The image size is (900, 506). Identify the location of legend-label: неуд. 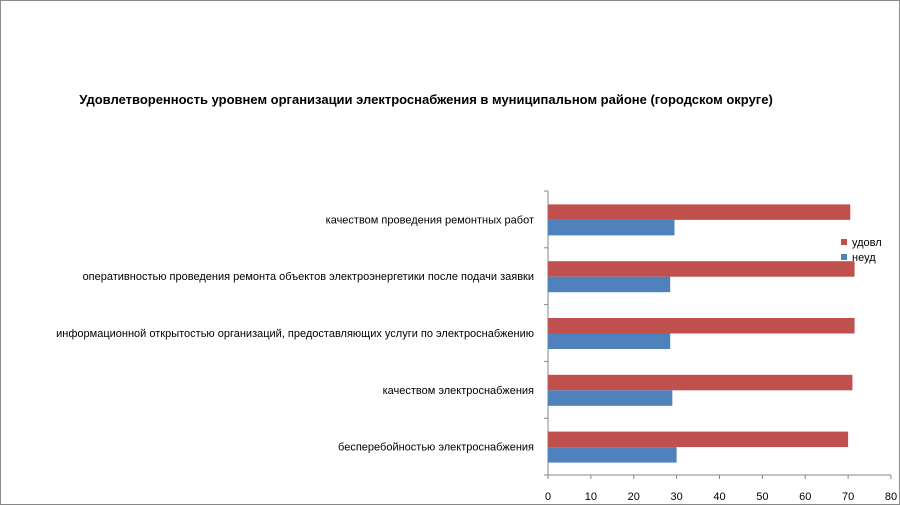
(864, 258).